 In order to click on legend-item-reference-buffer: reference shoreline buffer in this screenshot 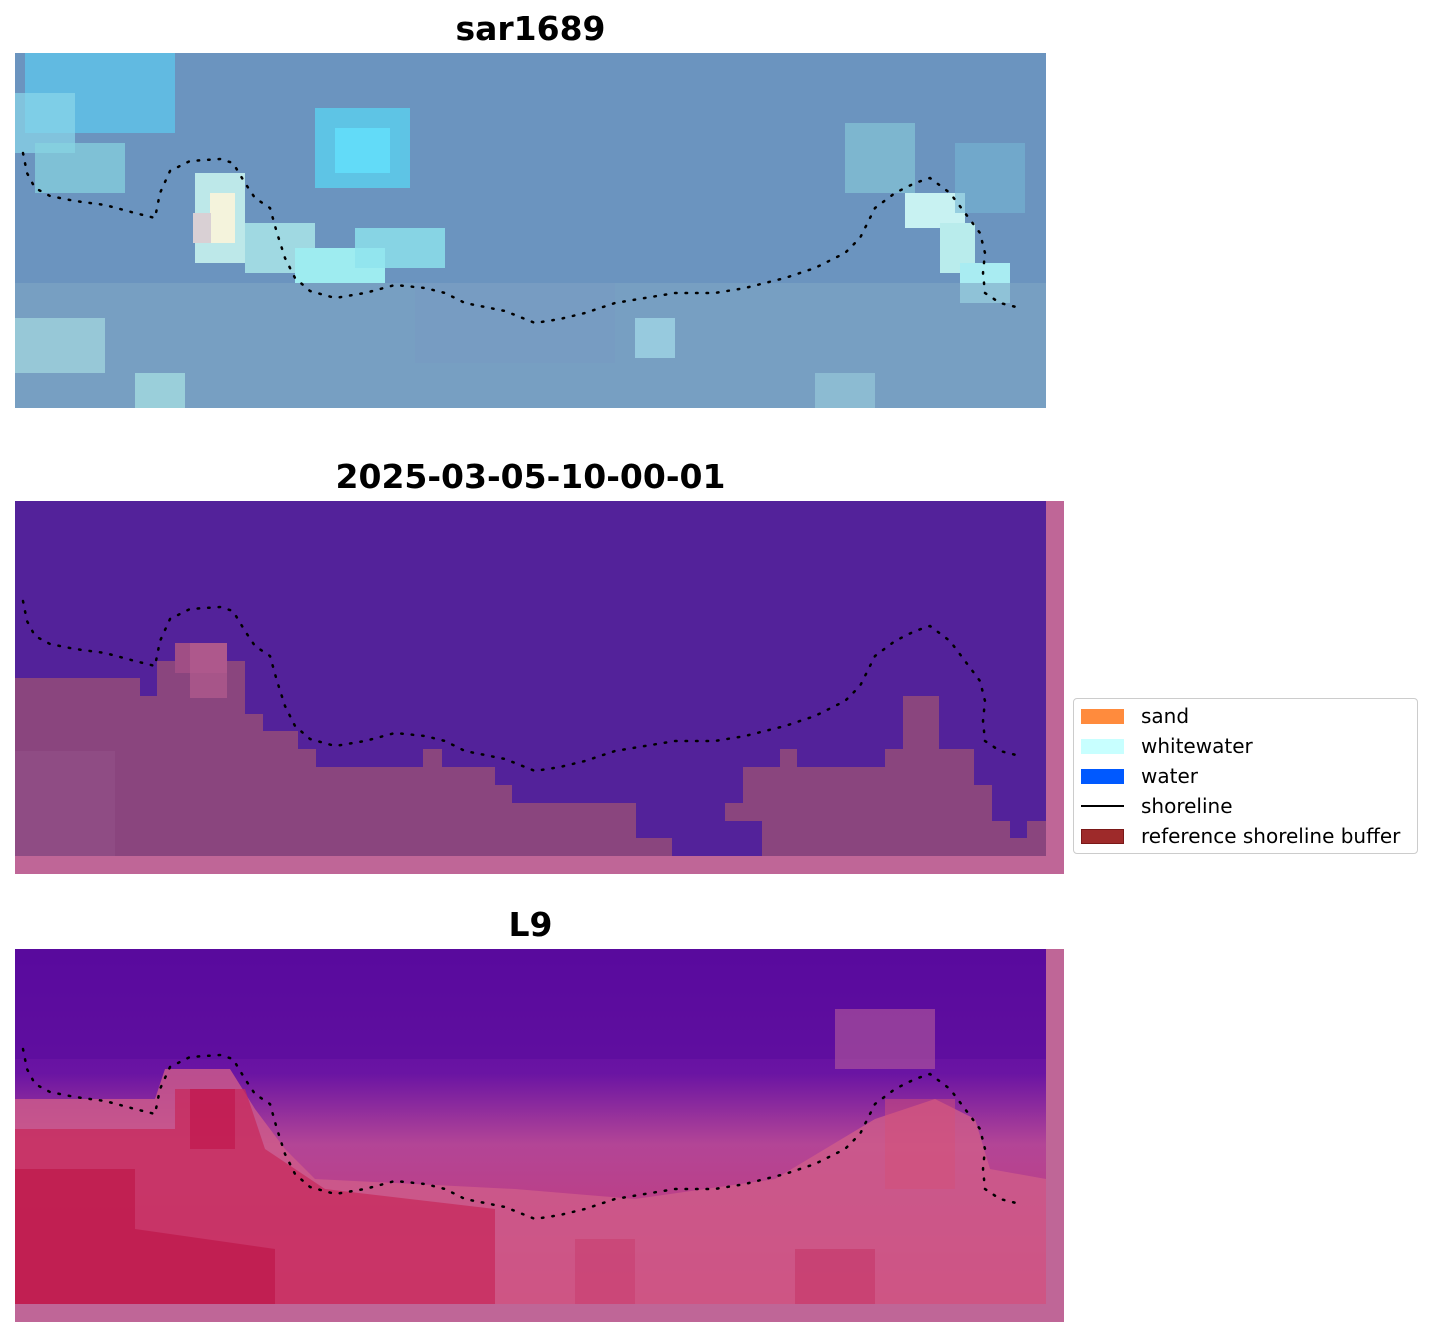, I will do `click(1245, 836)`.